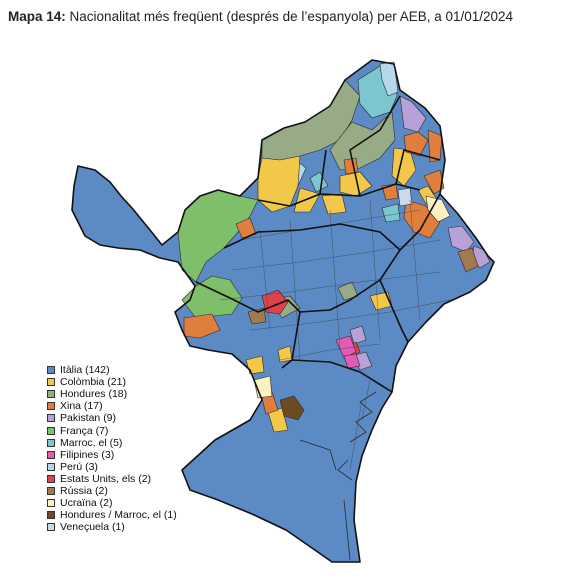 Image resolution: width=585 pixels, height=585 pixels. Describe the element at coordinates (93, 382) in the screenshot. I see `legend-label: Colòmbia (21)` at that location.